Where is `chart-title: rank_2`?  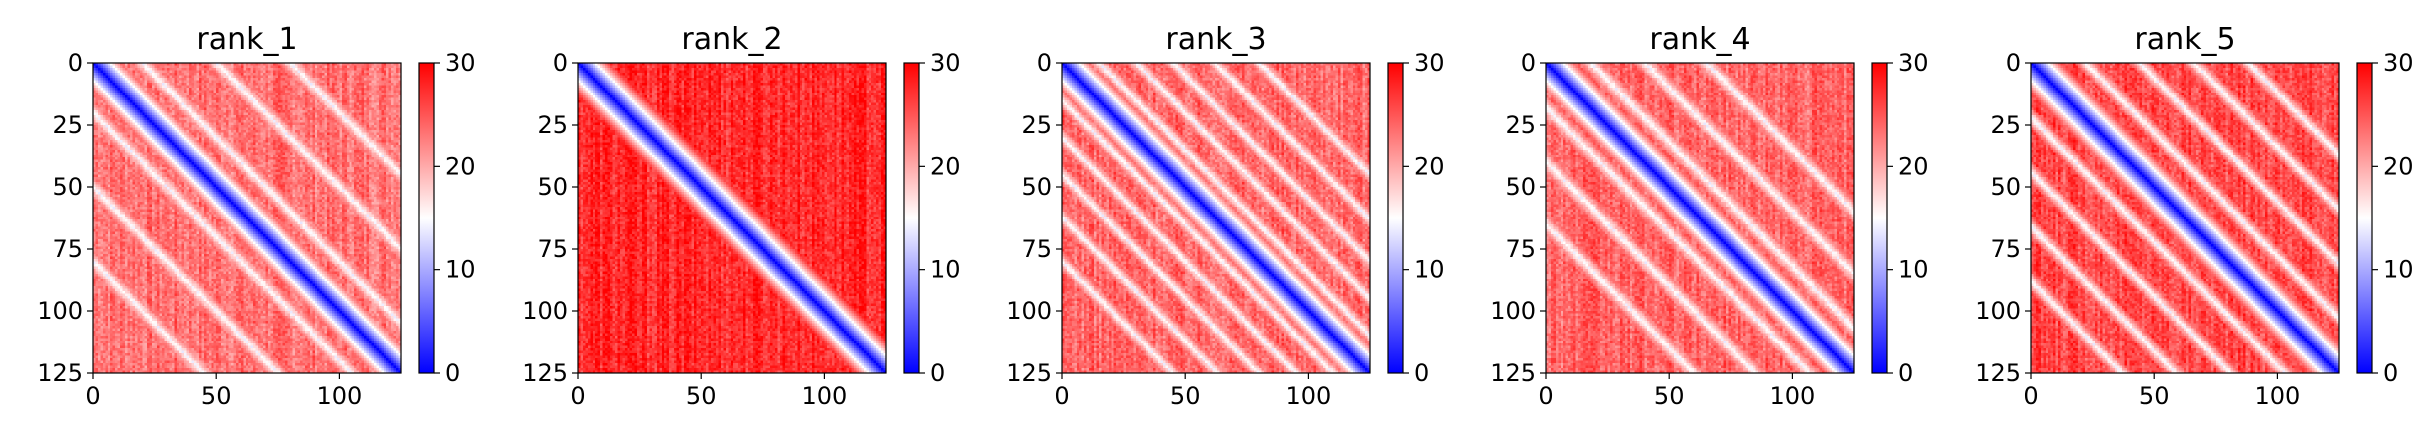 chart-title: rank_2 is located at coordinates (731, 39).